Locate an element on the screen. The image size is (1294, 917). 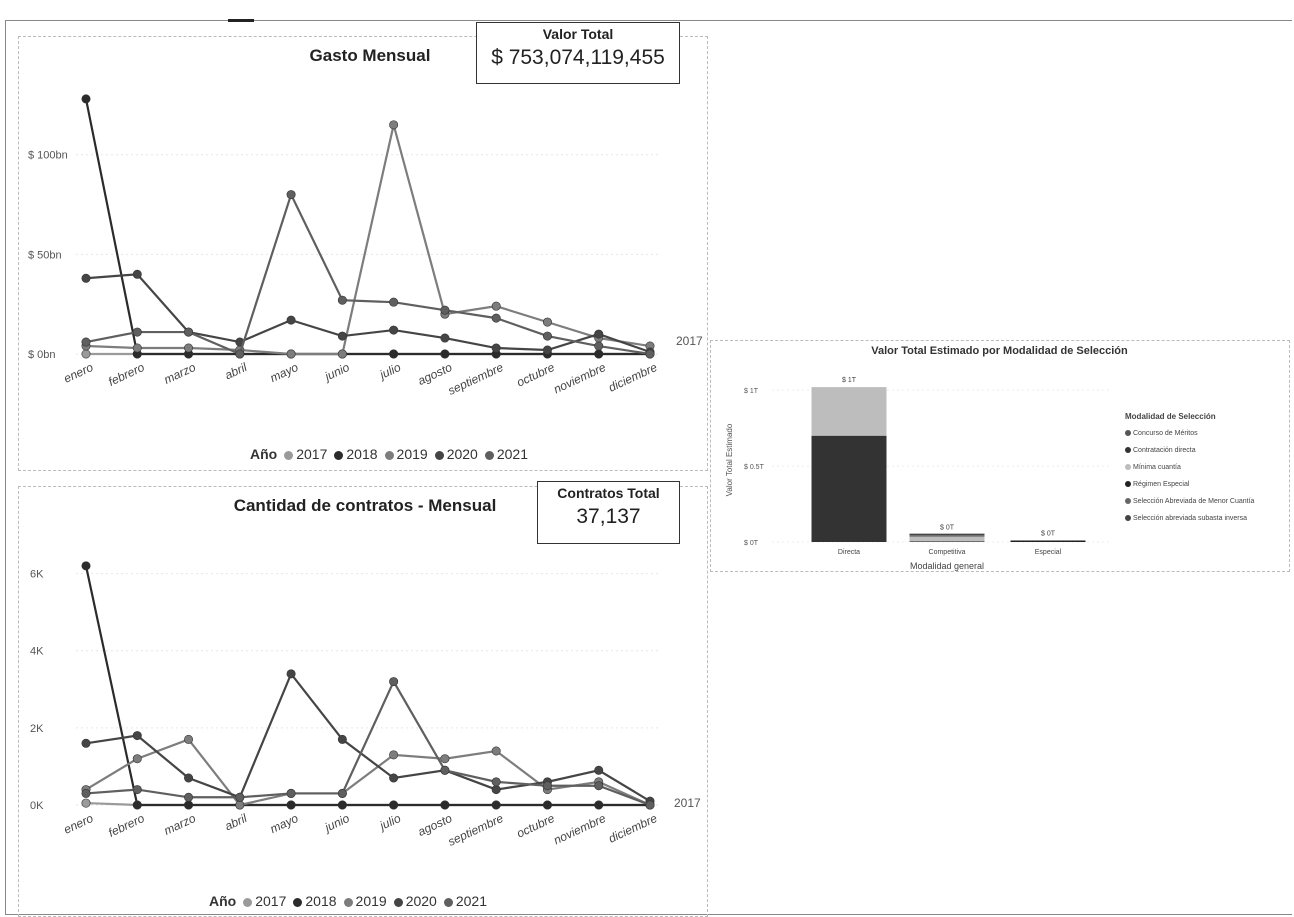
bar-legend-item: Concurso de Méritos is located at coordinates (1189, 433).